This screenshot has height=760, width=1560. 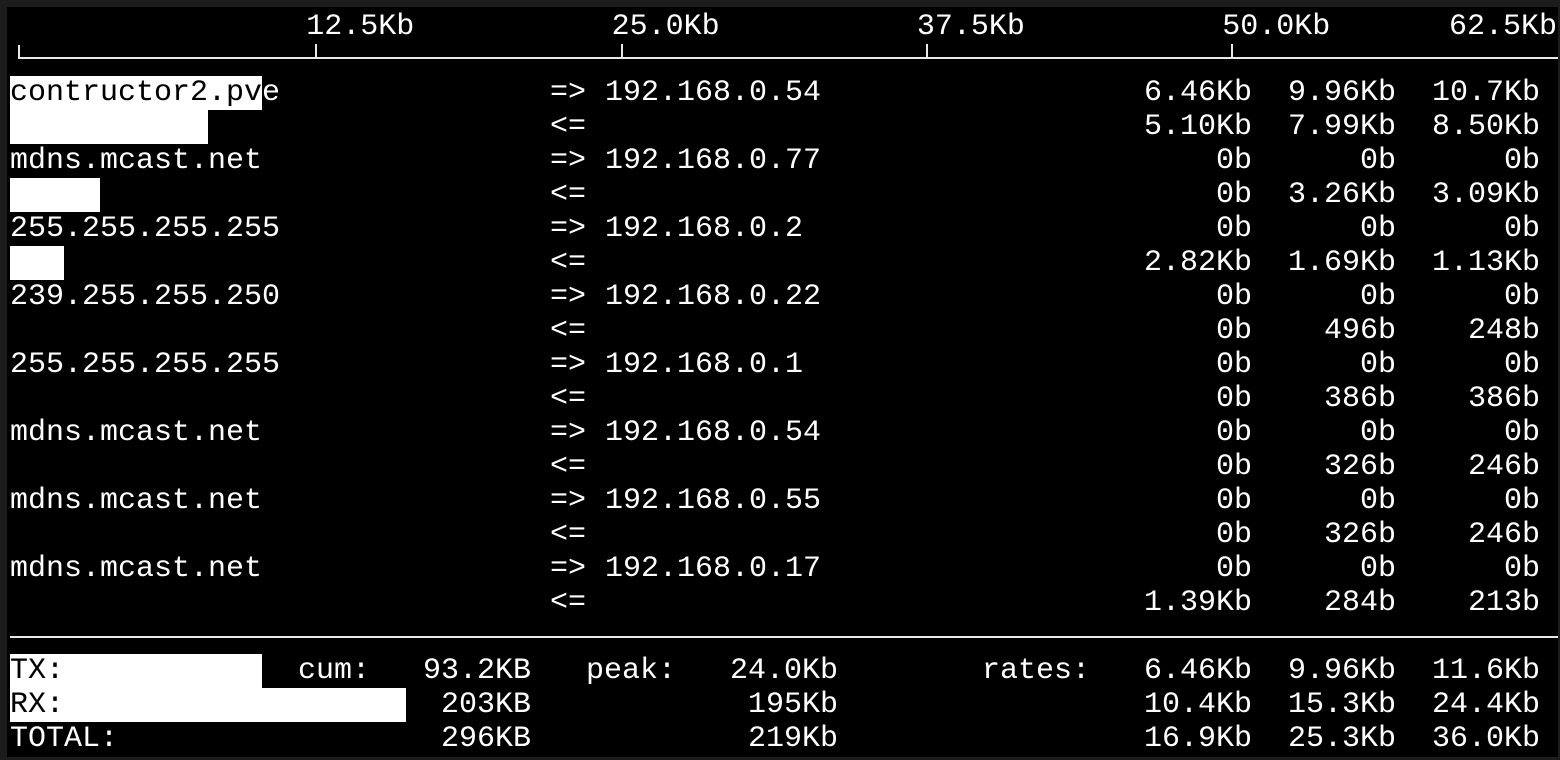 I want to click on connection-tx-row: mdns.mcast.net => 192.168.0.55 0b 0b 0b, so click(x=782, y=501).